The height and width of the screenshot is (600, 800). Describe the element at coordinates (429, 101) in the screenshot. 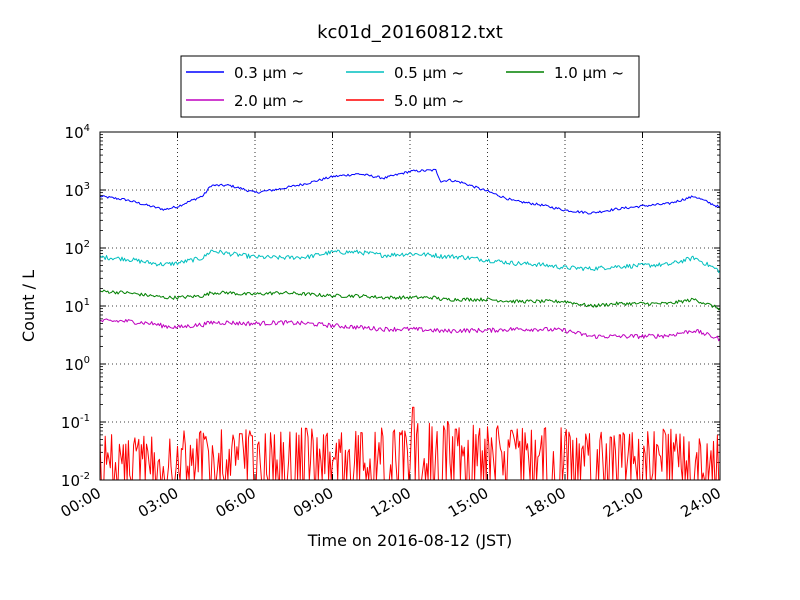

I see `legend-label-4: 5.0 μm ~` at that location.